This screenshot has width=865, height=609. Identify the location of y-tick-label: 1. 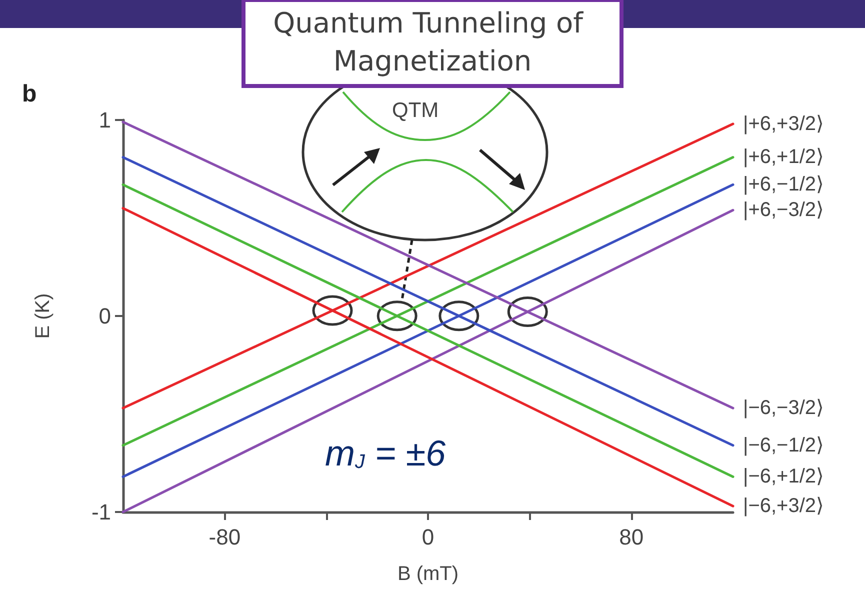
(104, 120).